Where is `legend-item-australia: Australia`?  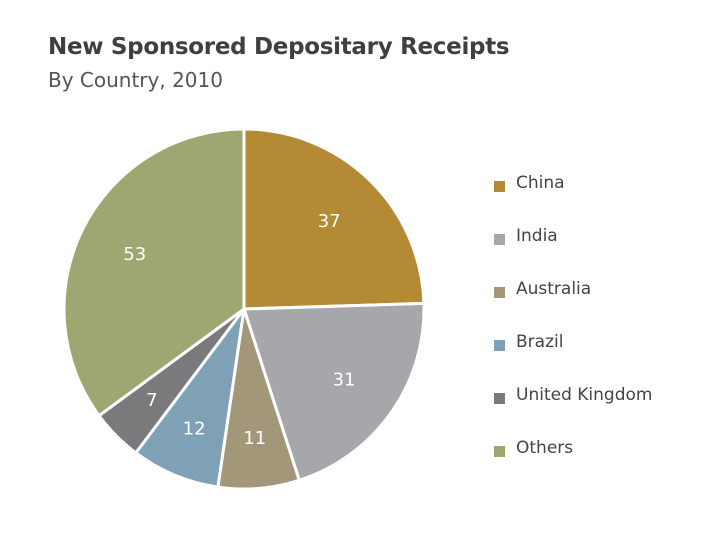 legend-item-australia: Australia is located at coordinates (599, 292).